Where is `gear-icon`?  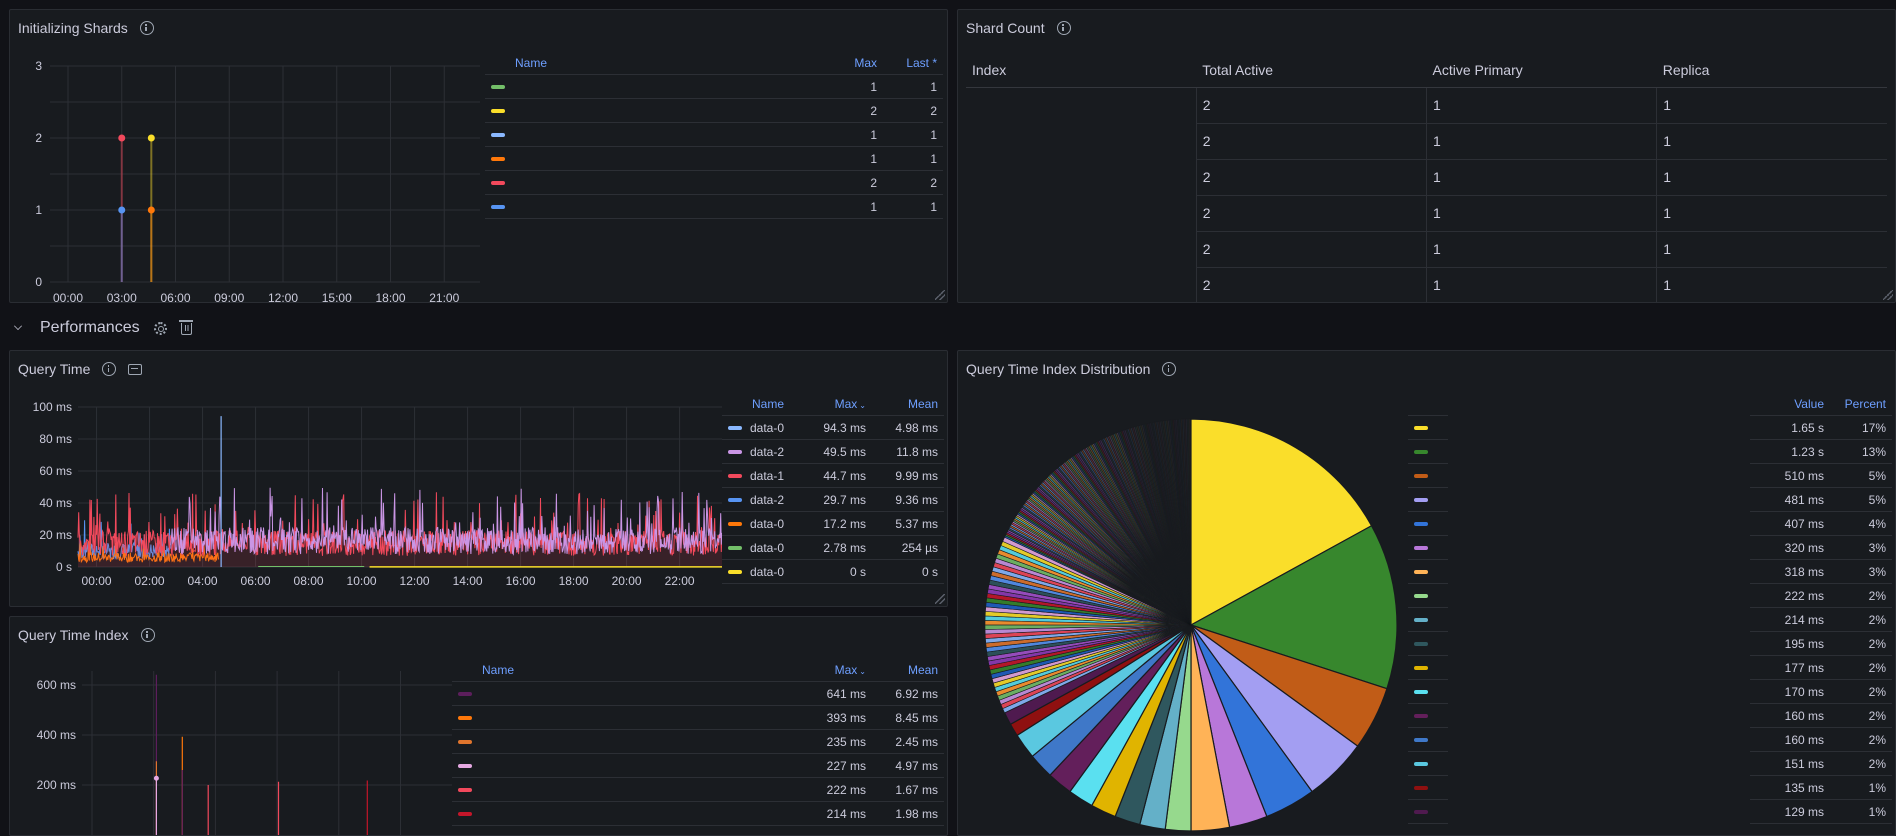 gear-icon is located at coordinates (160, 328).